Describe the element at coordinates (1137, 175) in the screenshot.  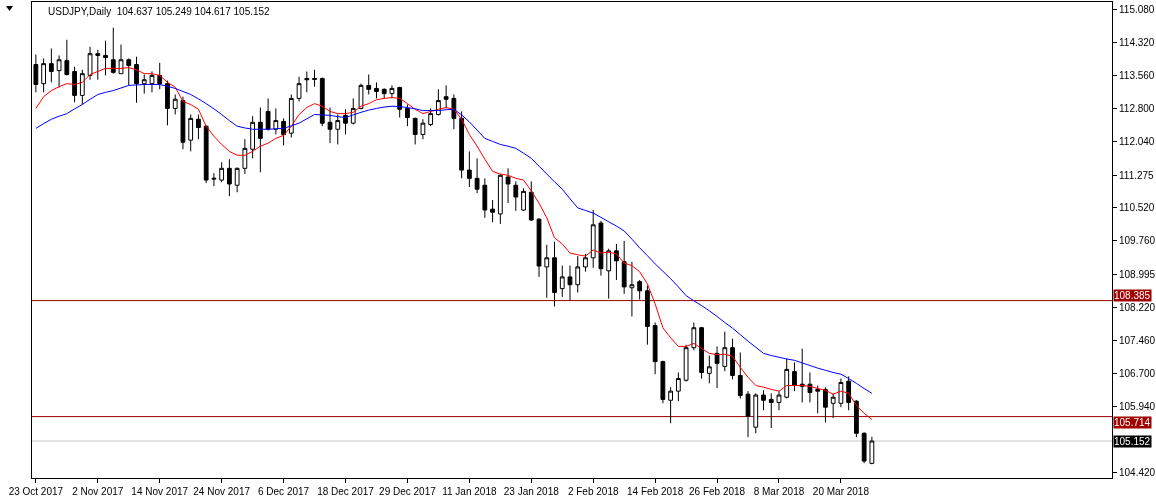
I see `y-tick-label: 111.275` at that location.